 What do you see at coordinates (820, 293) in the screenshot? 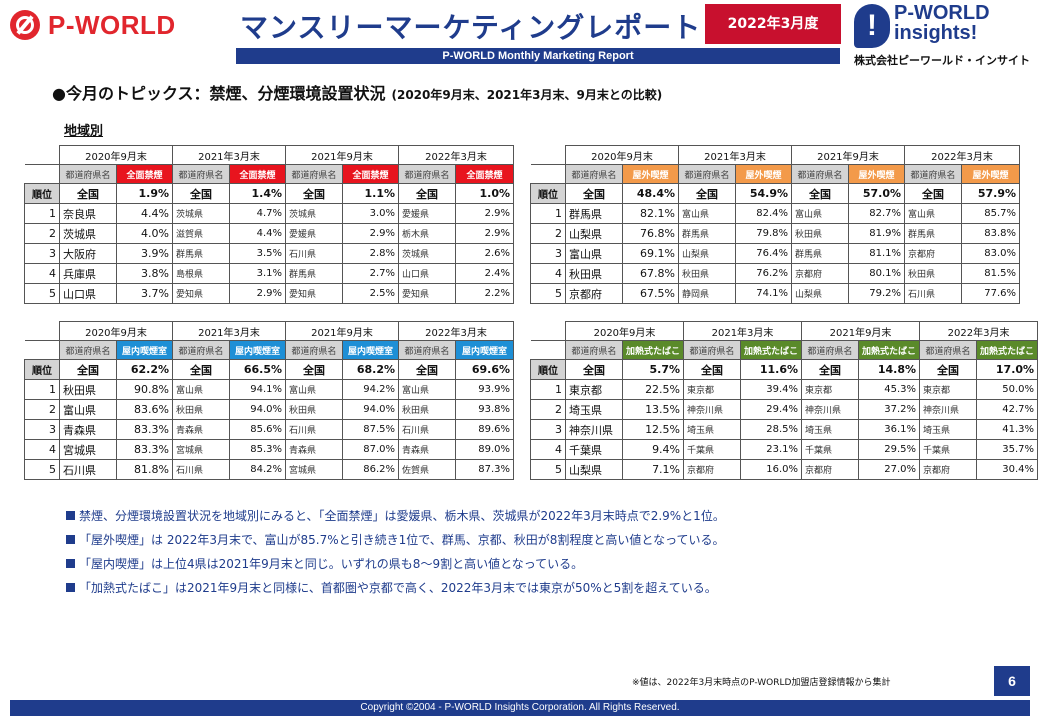
I see `prefecture-name: 山梨県` at bounding box center [820, 293].